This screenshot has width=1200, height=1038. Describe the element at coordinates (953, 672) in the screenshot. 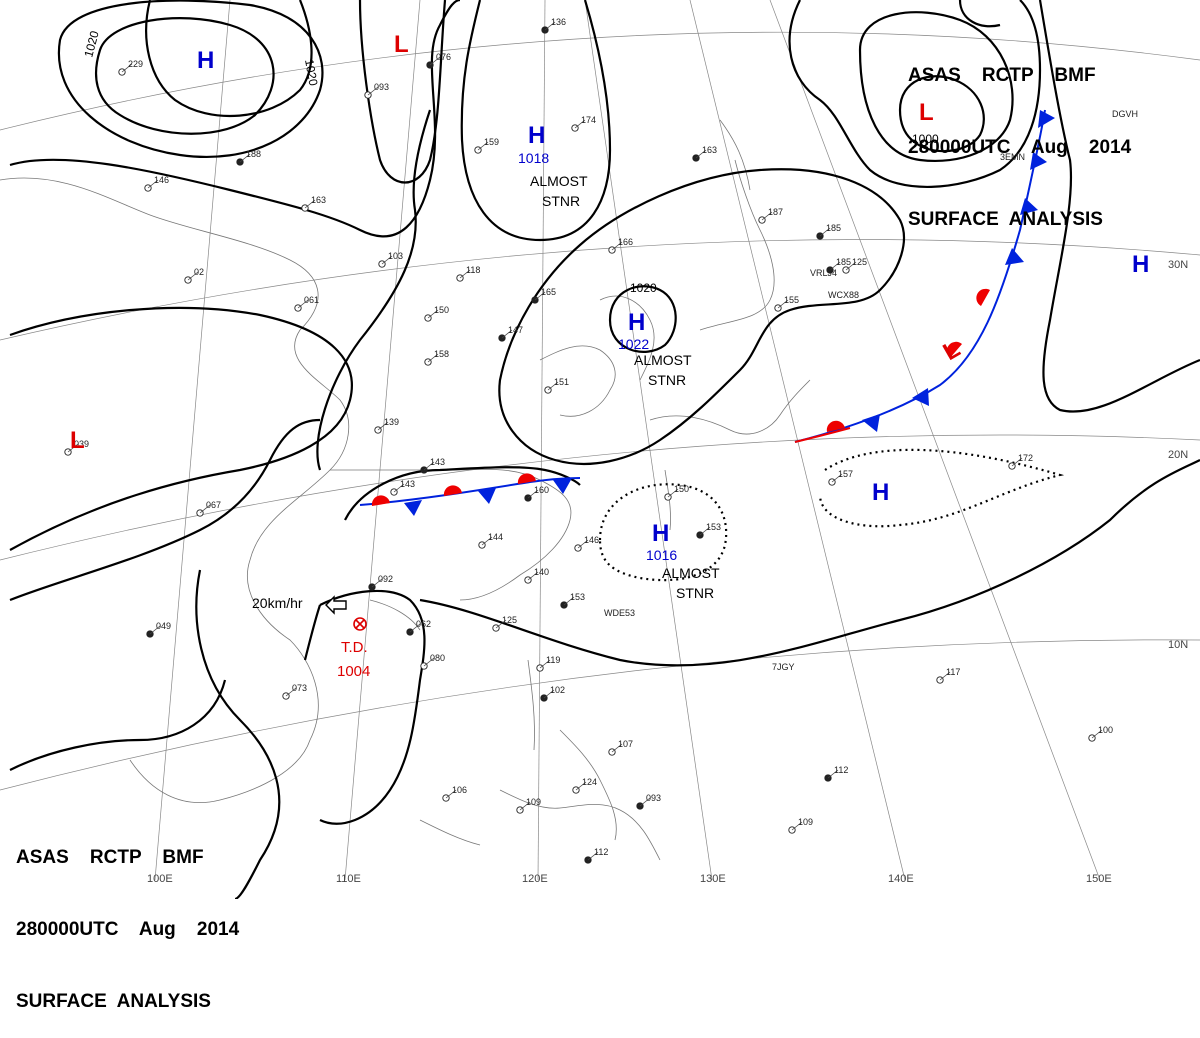

I see `station-value: 117` at that location.